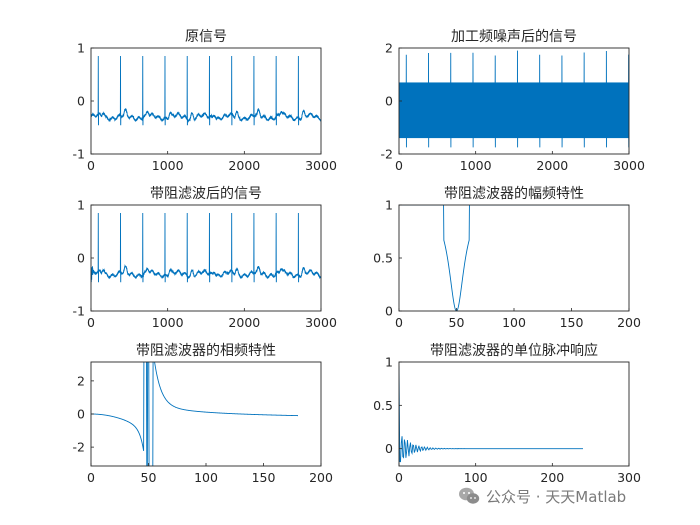 The height and width of the screenshot is (525, 700). I want to click on chart-title: 加工频噪声后的信号, so click(514, 37).